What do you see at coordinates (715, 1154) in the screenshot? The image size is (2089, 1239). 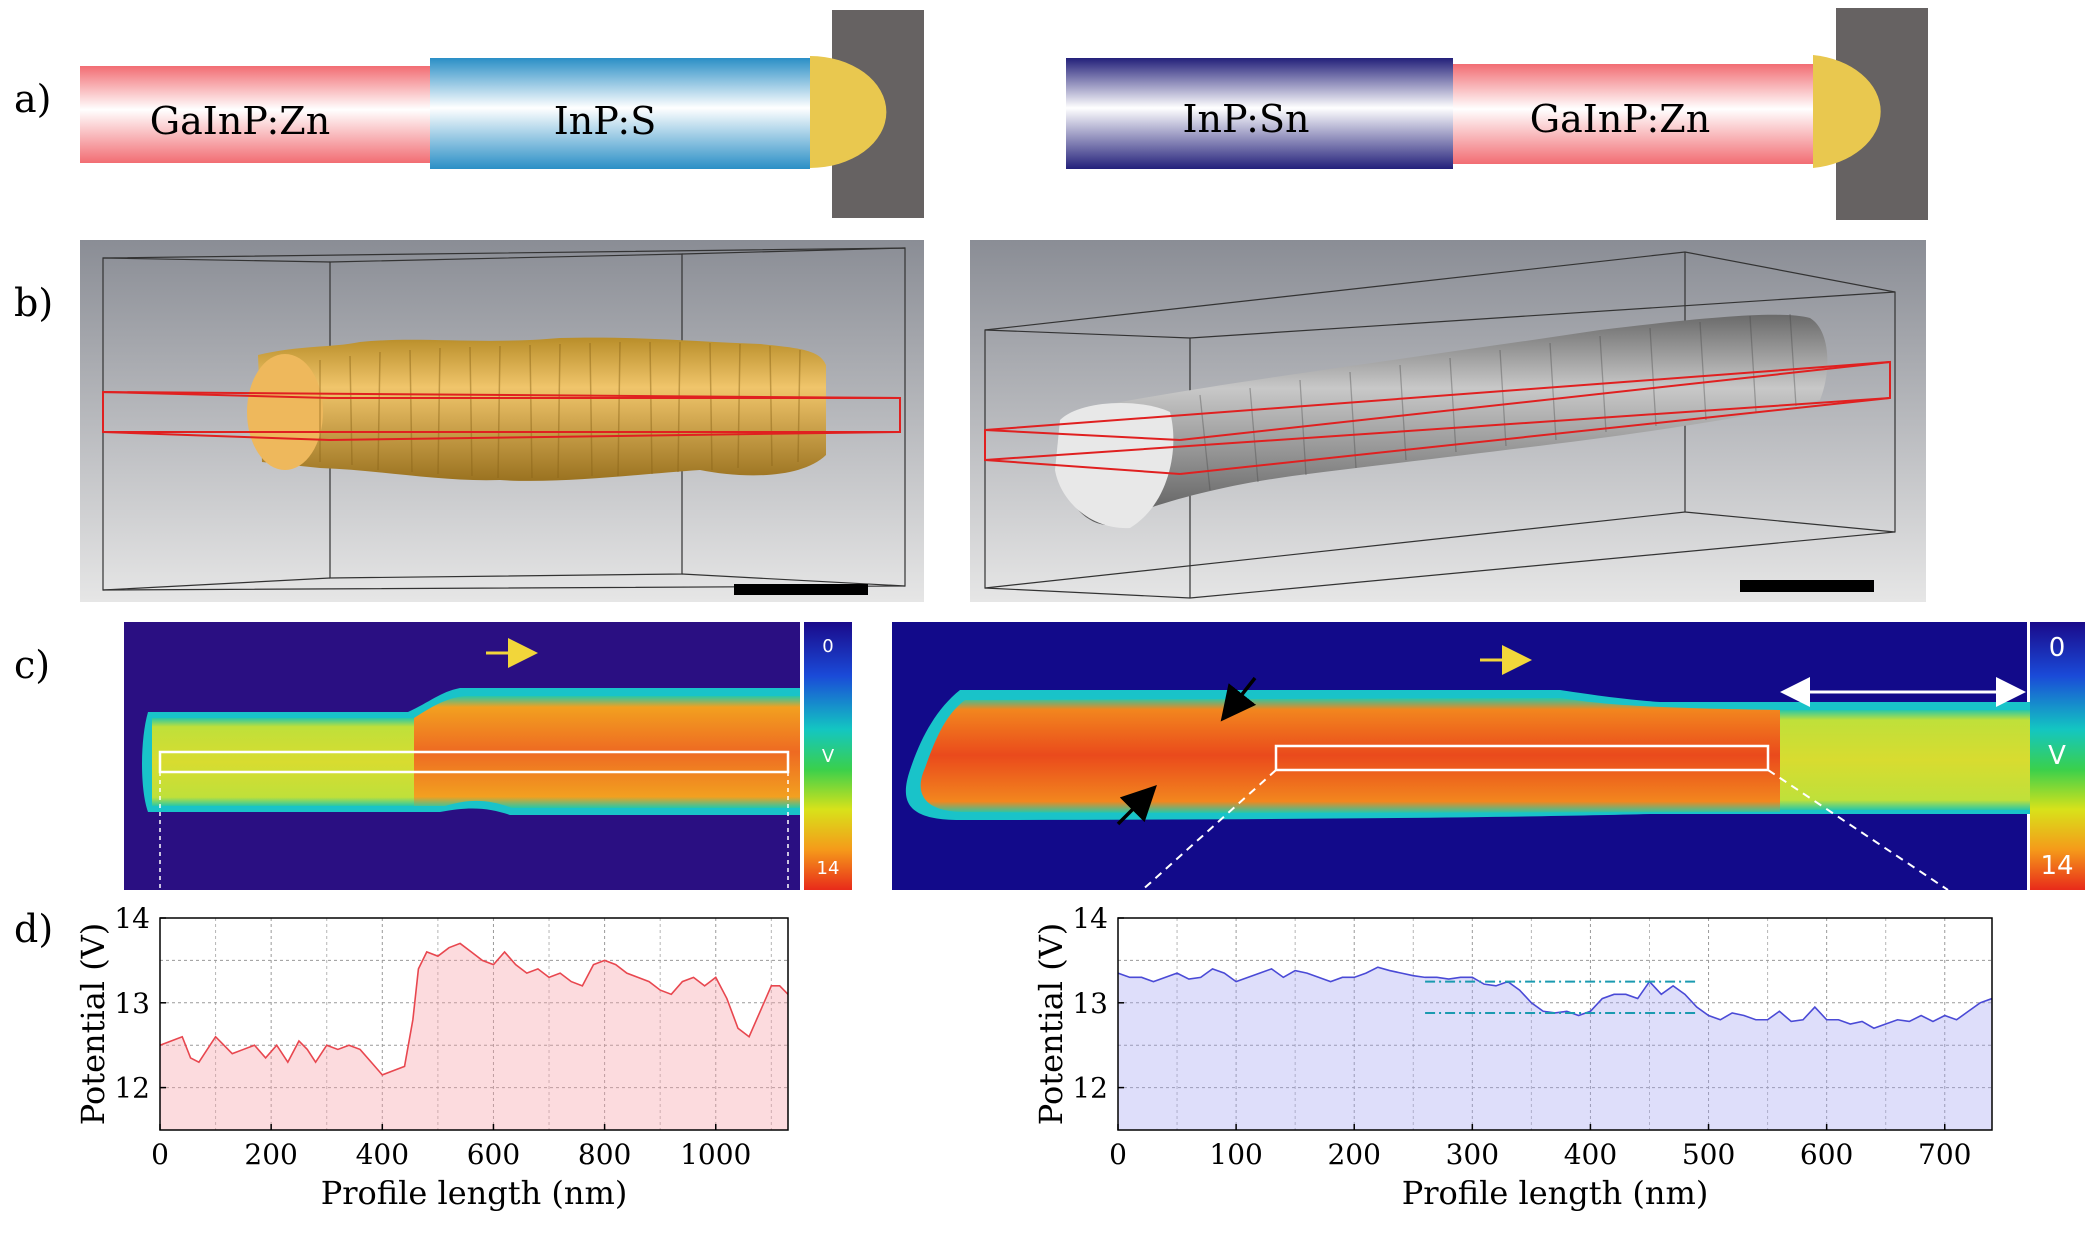 I see `x-tick-label: 1000` at bounding box center [715, 1154].